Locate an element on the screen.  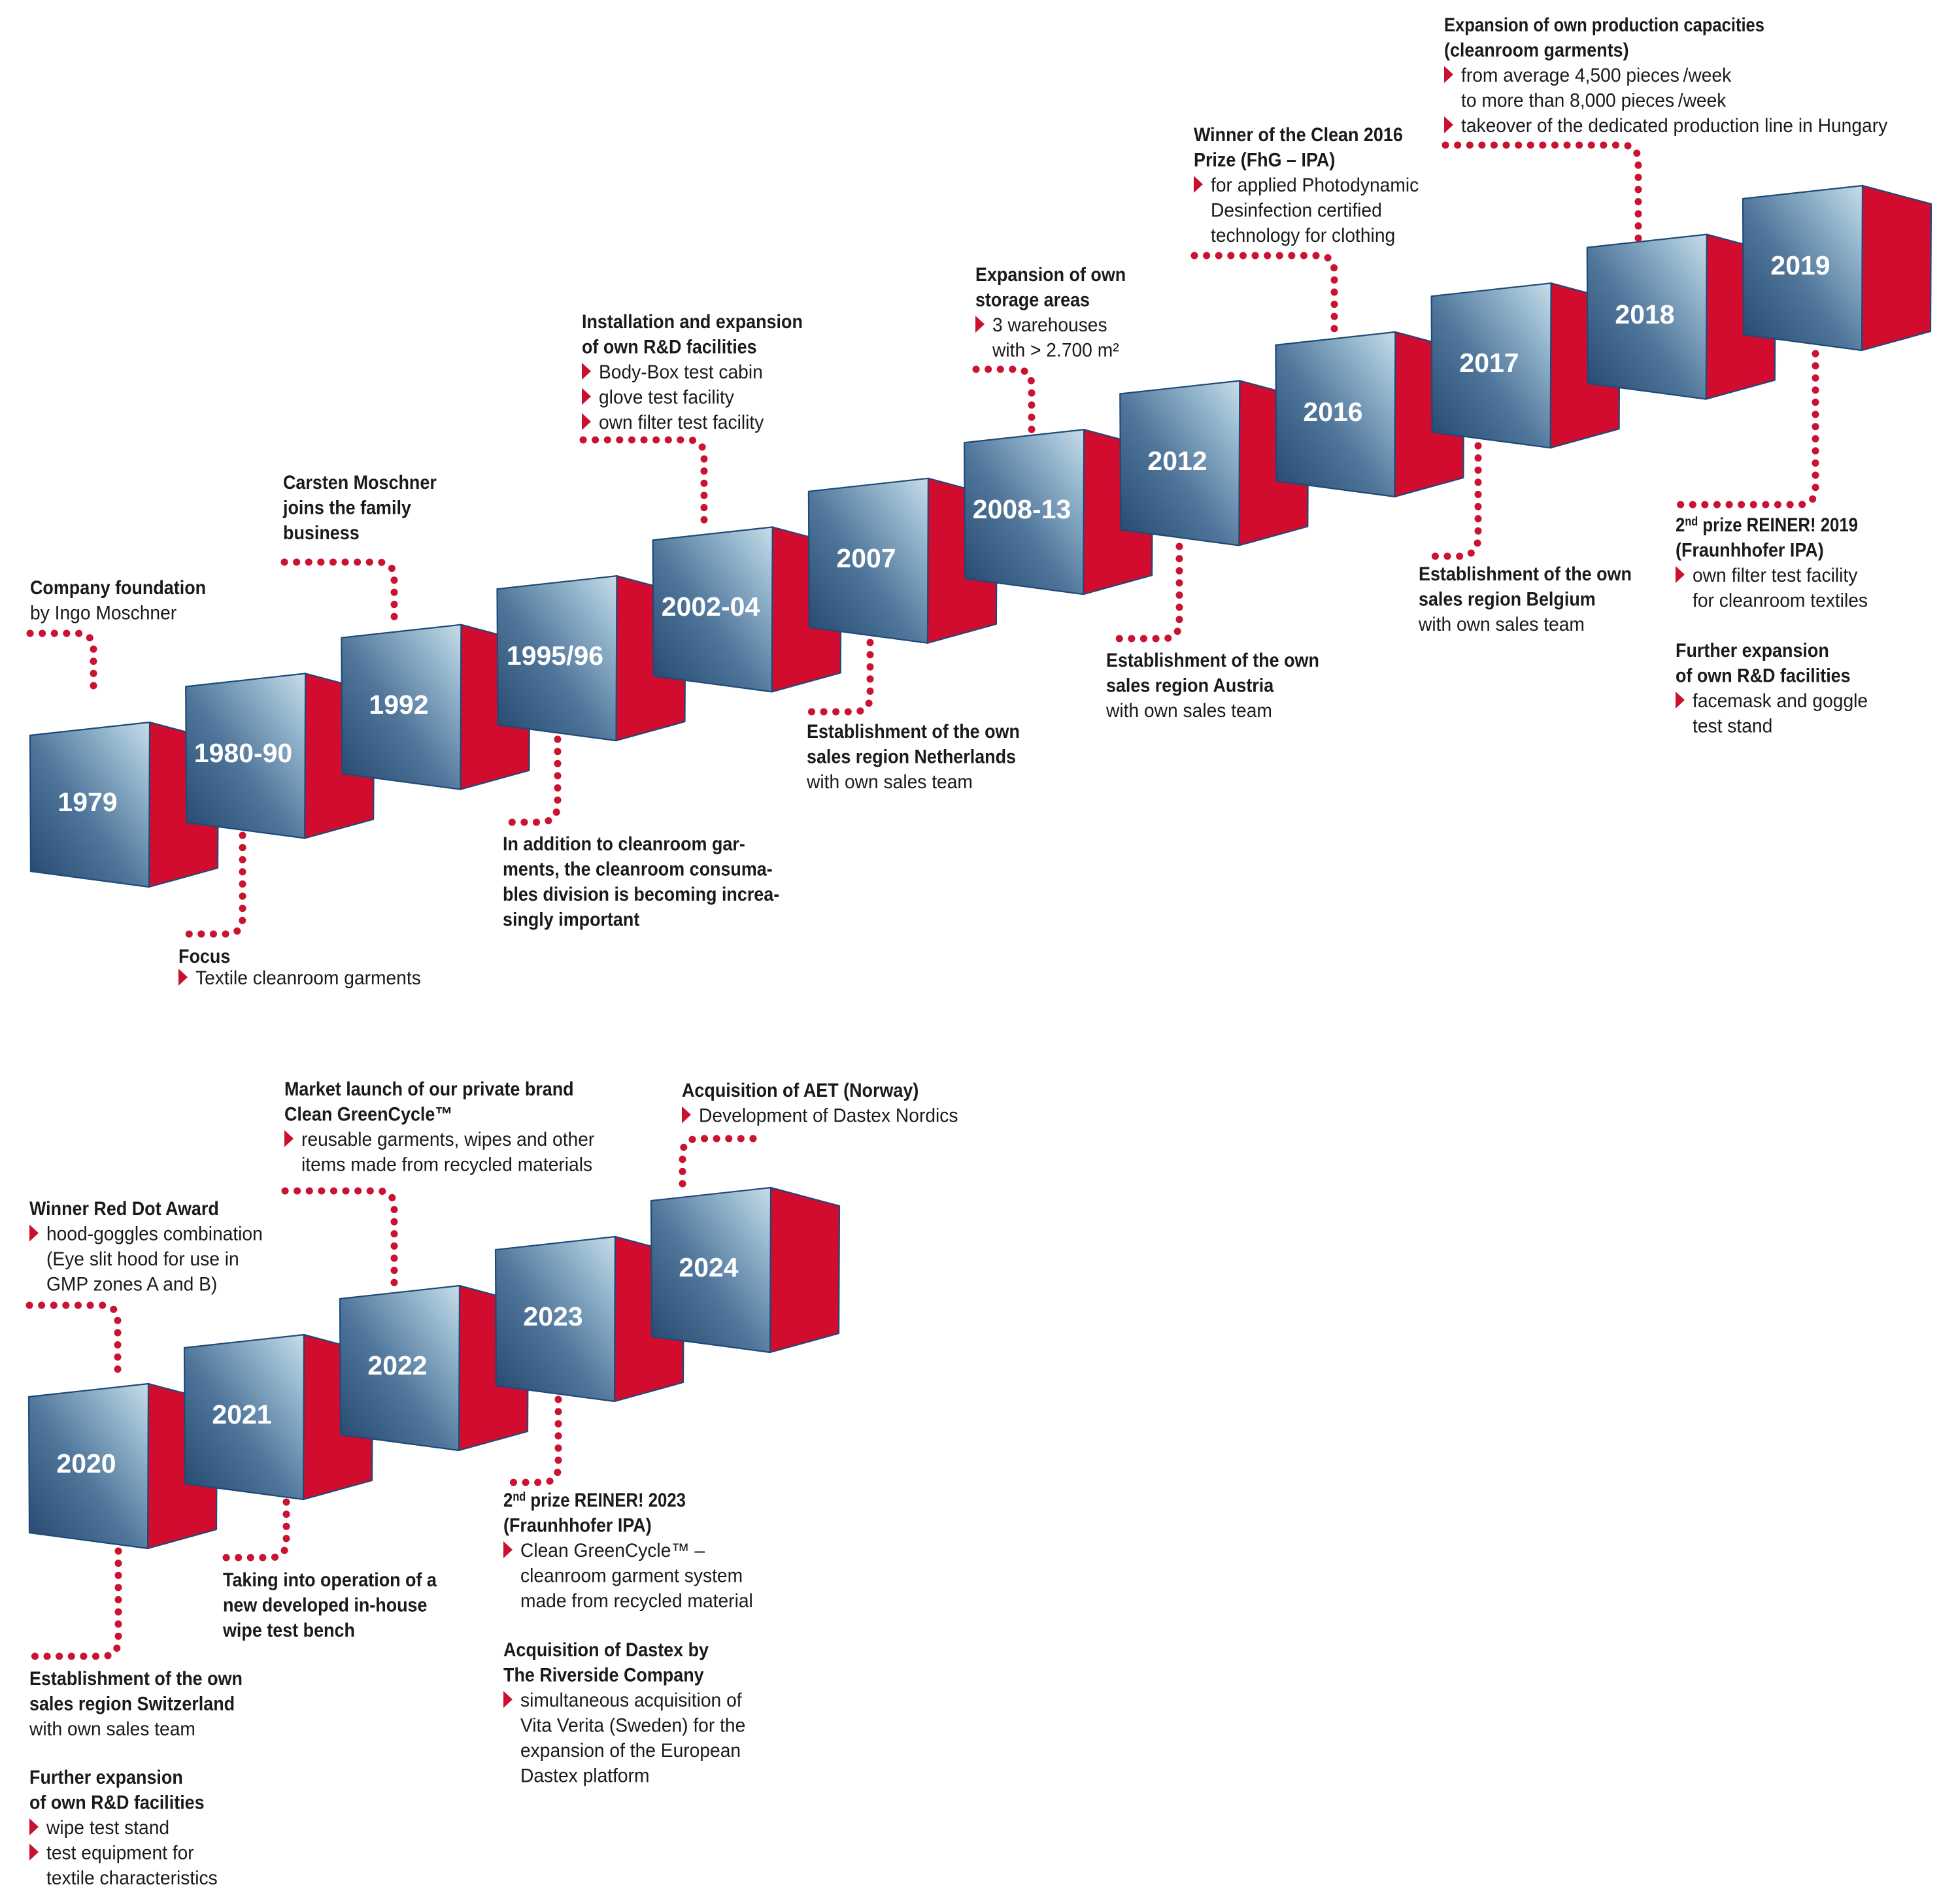
svg-text: sales region Netherlands is located at coordinates (911, 757).